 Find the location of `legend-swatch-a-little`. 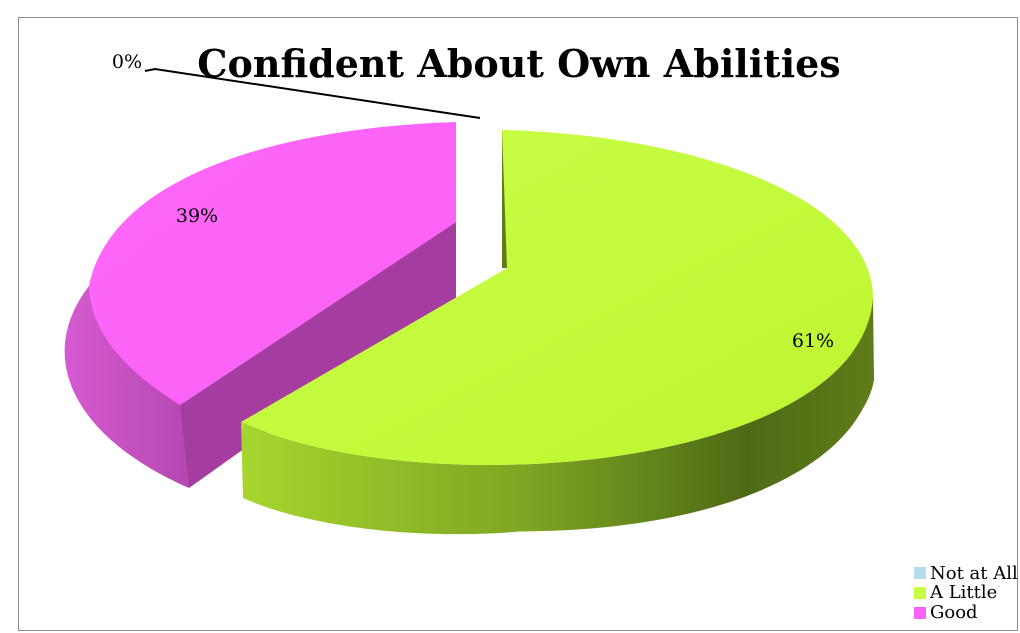

legend-swatch-a-little is located at coordinates (920, 593).